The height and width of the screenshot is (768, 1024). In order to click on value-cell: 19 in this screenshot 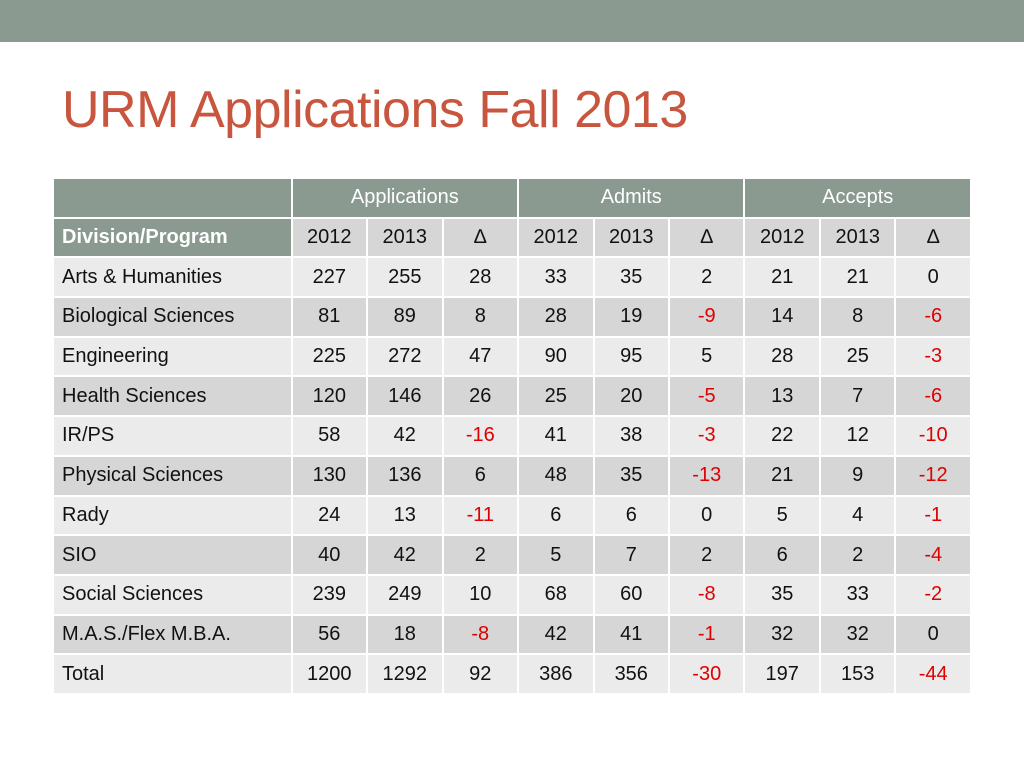, I will do `click(631, 317)`.